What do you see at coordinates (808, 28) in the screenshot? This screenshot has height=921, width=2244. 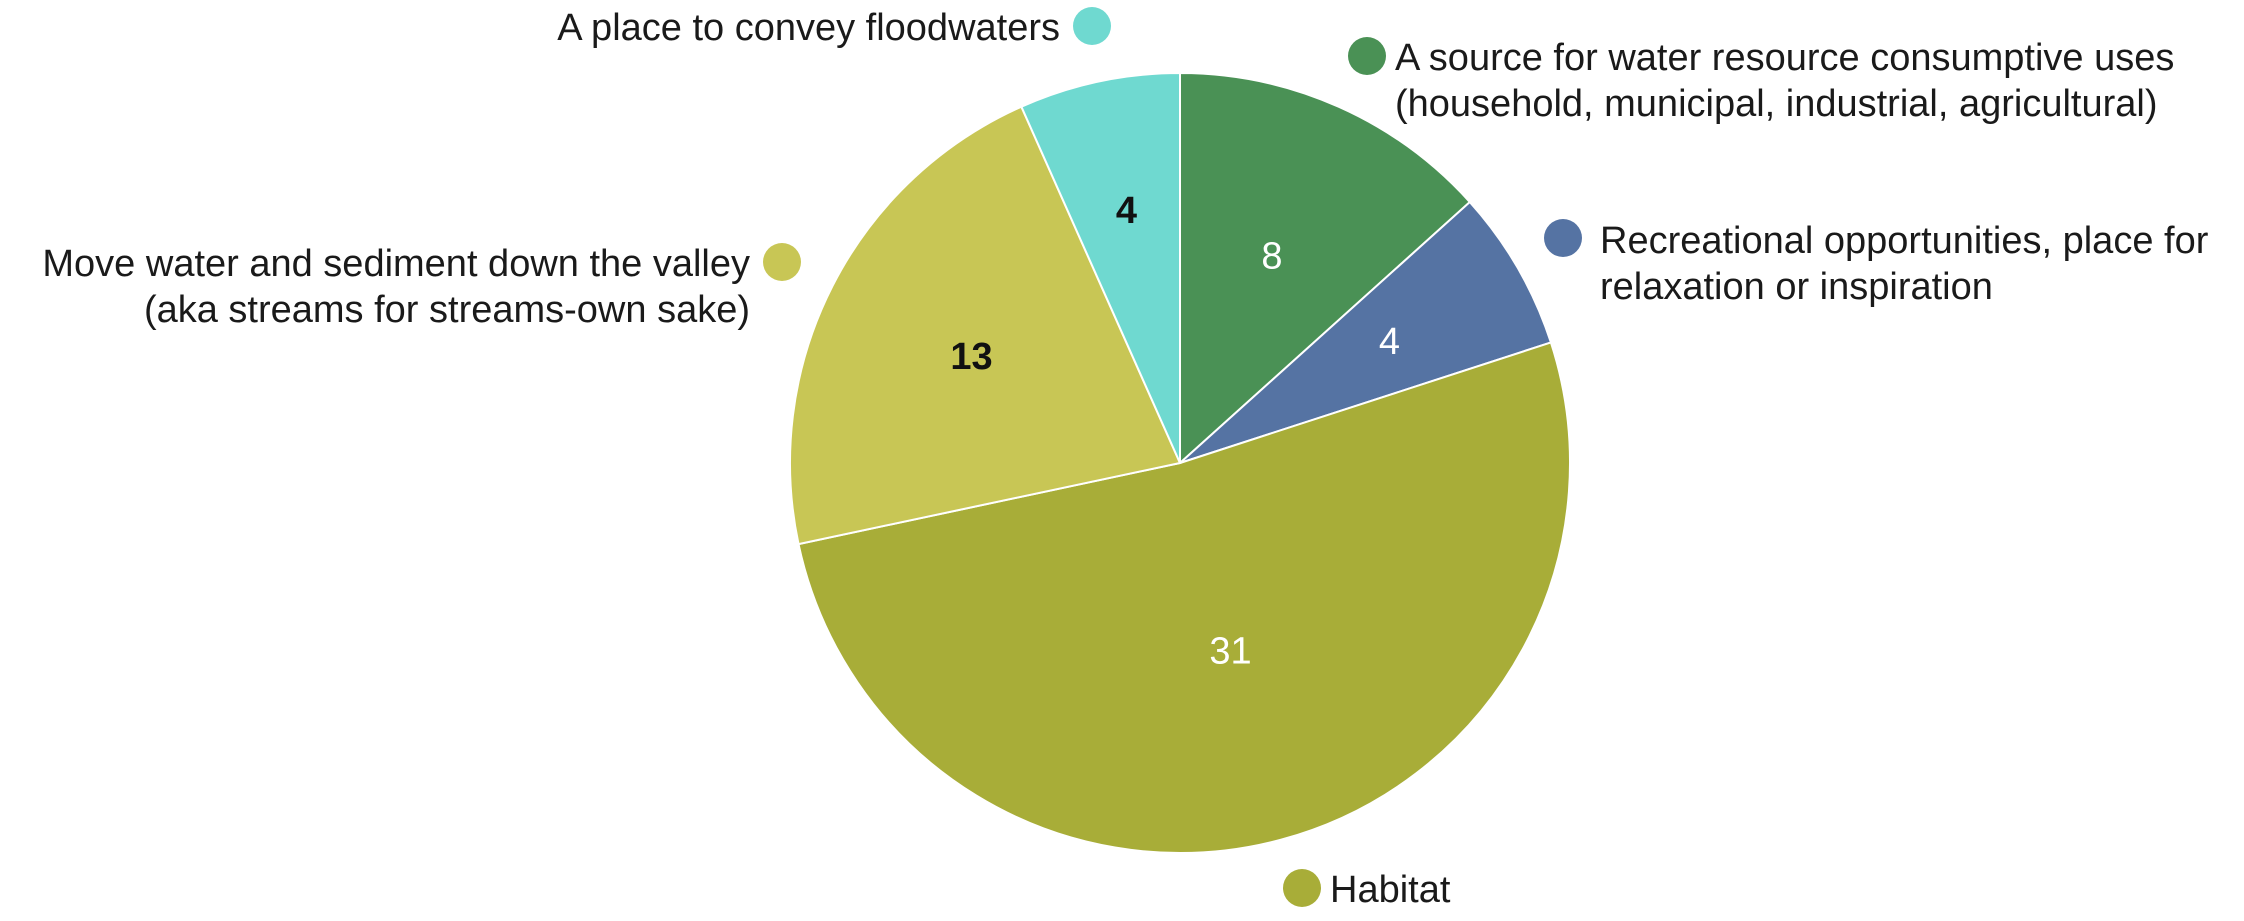 I see `legend-label-line: A place to convey floodwaters` at bounding box center [808, 28].